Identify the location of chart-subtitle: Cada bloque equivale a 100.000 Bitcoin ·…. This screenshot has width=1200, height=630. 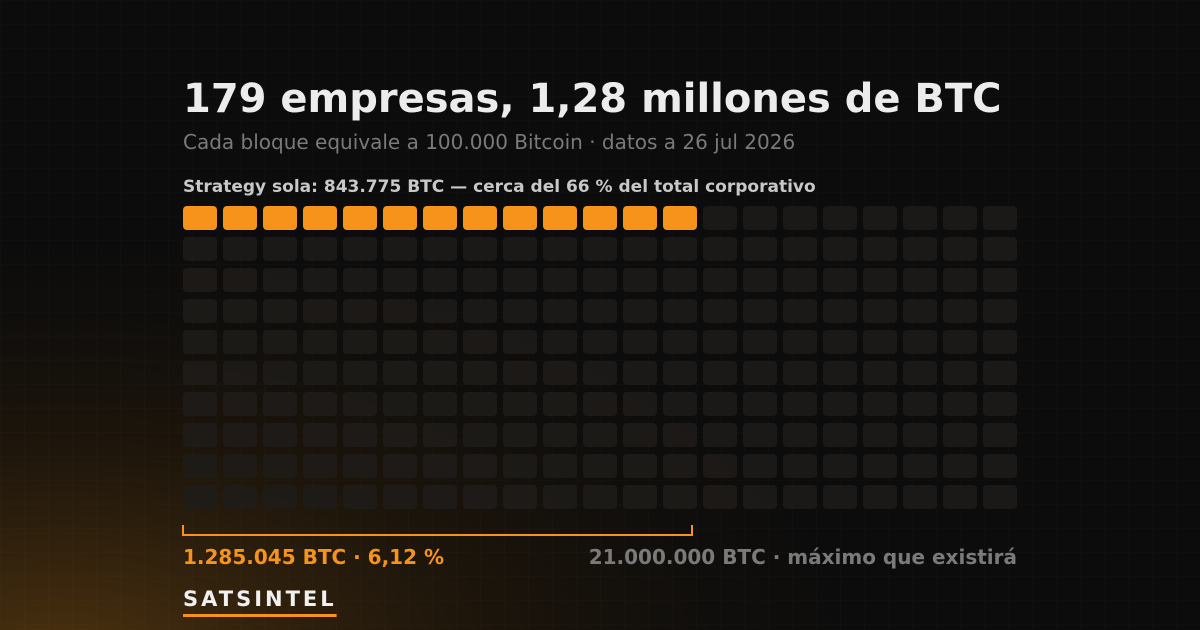
(489, 142).